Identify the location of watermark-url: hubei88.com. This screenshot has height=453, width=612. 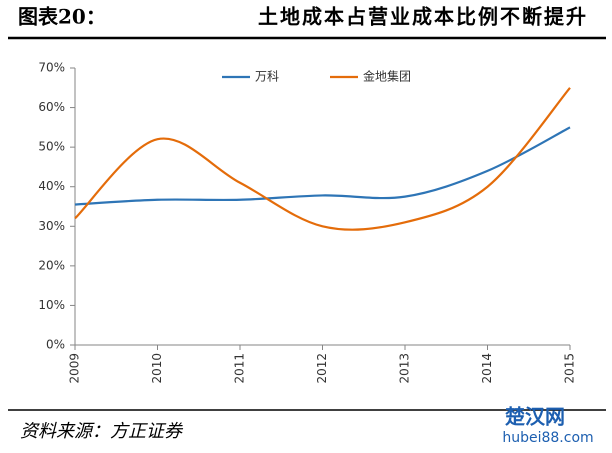
(547, 438).